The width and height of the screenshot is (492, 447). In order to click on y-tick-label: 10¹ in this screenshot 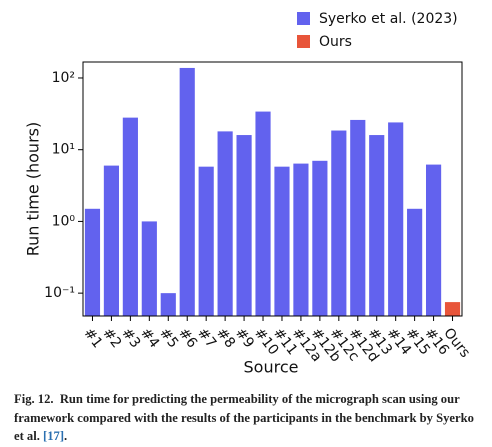, I will do `click(63, 150)`.